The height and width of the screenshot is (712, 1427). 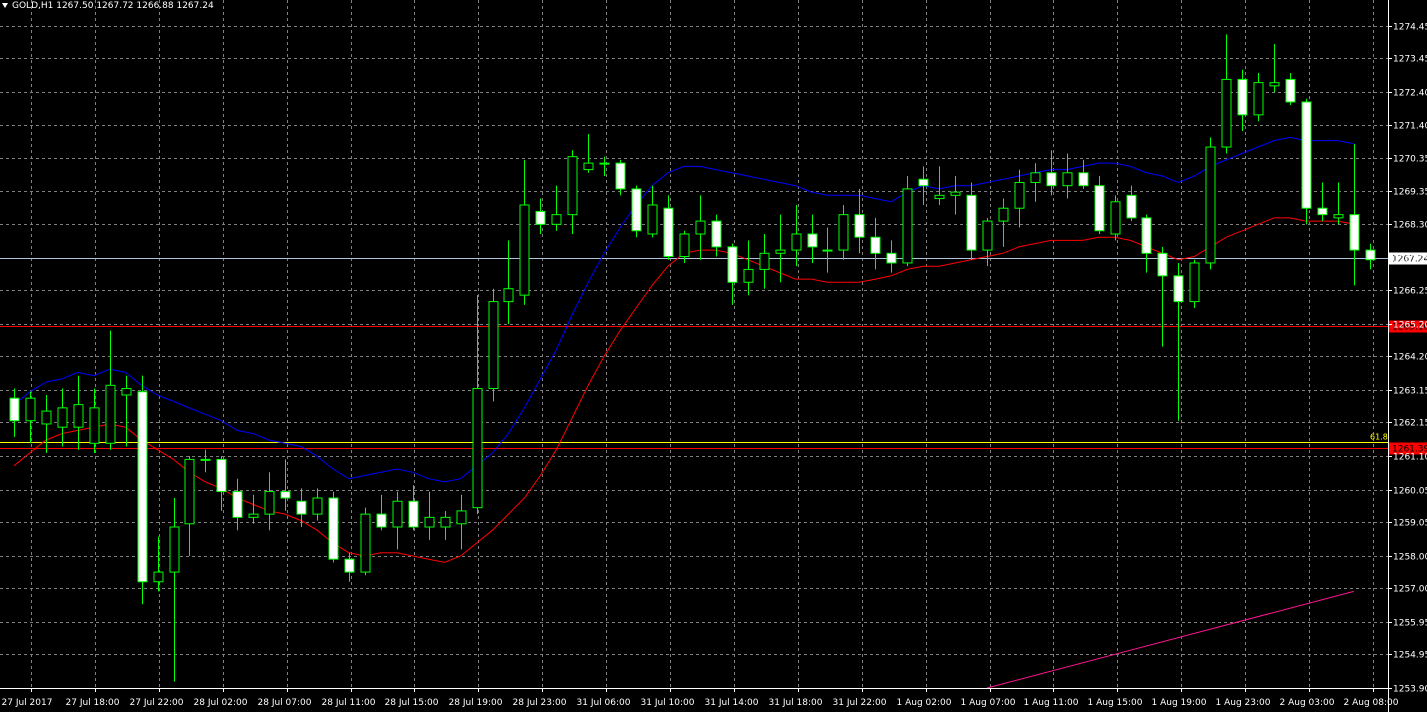 What do you see at coordinates (1410, 624) in the screenshot?
I see `price-tick-label: 1255.95` at bounding box center [1410, 624].